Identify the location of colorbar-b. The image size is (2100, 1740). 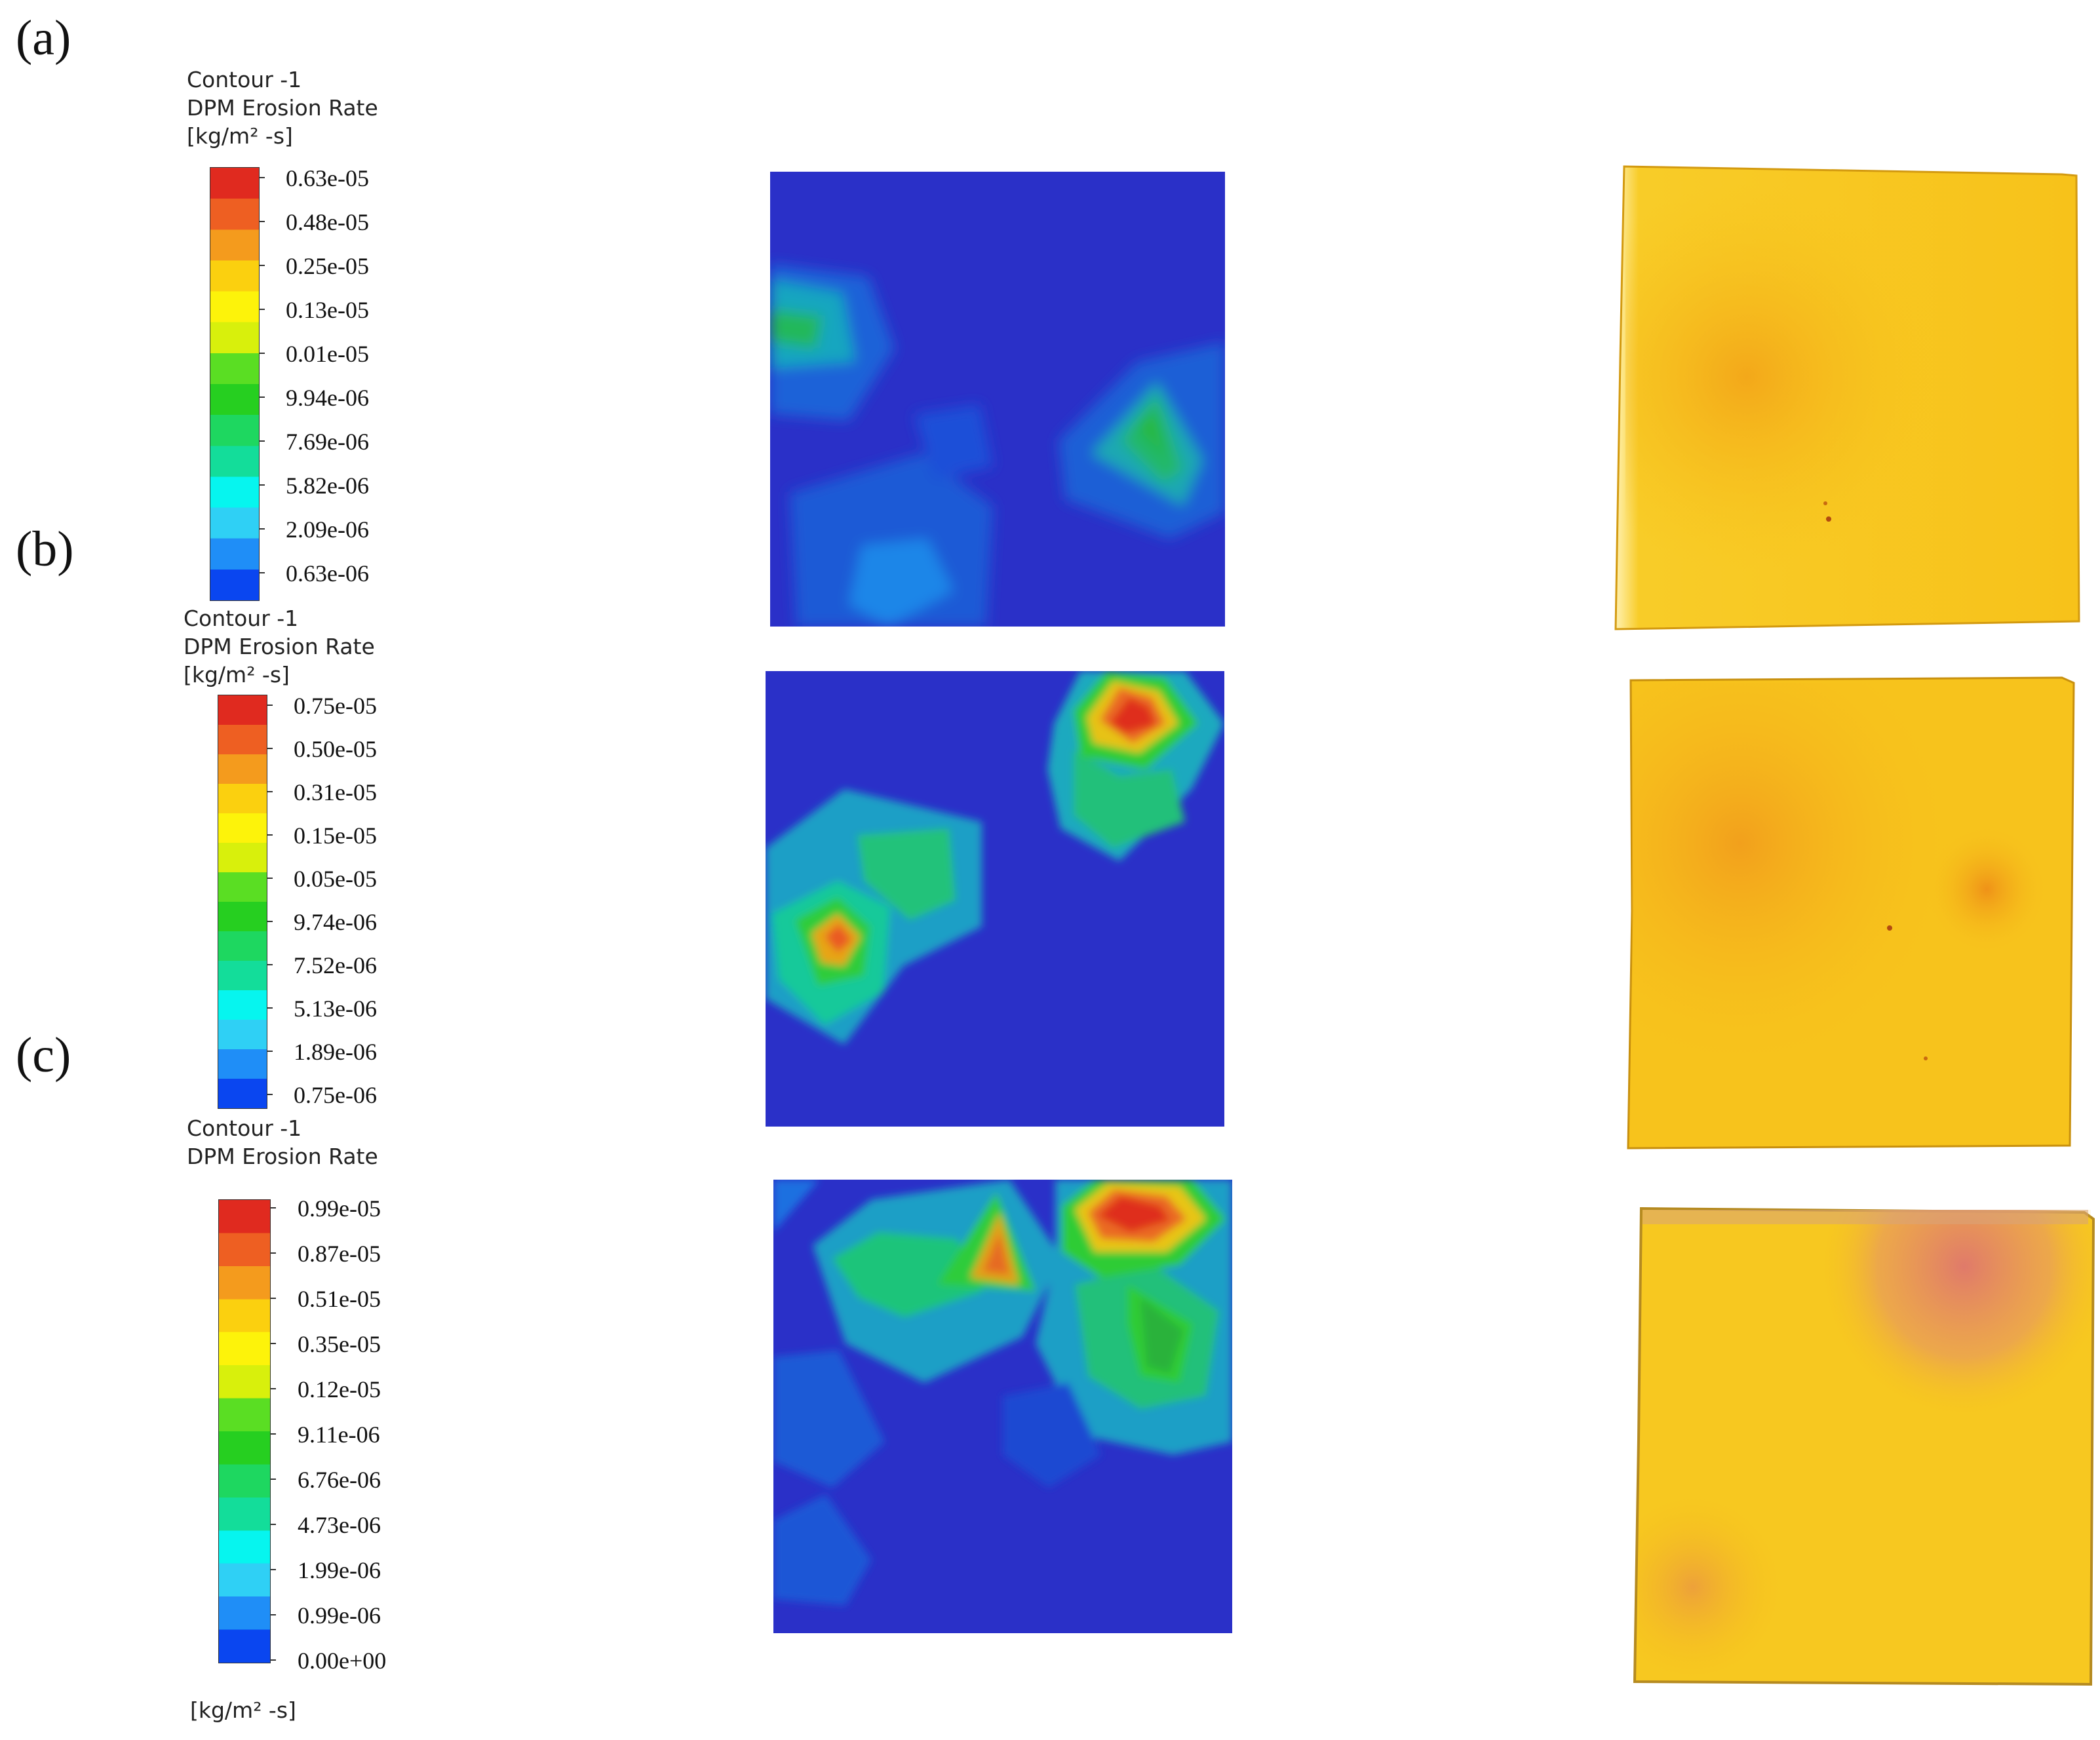
(243, 902).